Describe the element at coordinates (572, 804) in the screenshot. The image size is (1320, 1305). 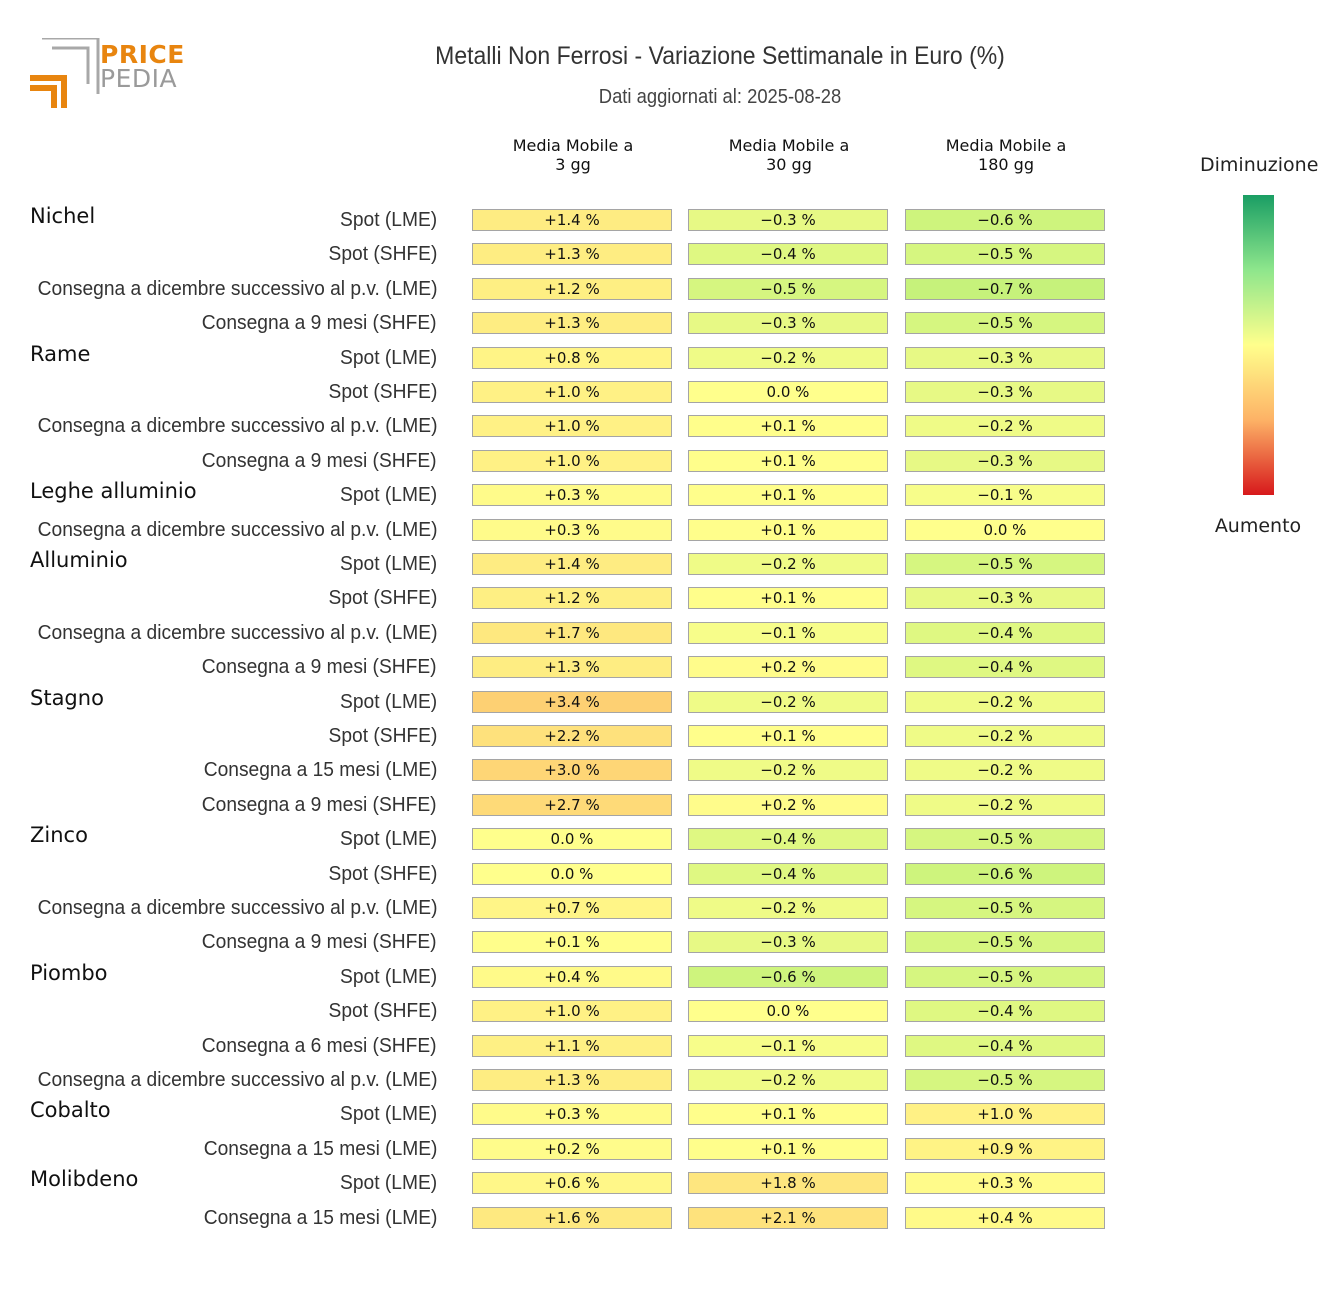
I see `heatmap-cell: +2.7 %` at that location.